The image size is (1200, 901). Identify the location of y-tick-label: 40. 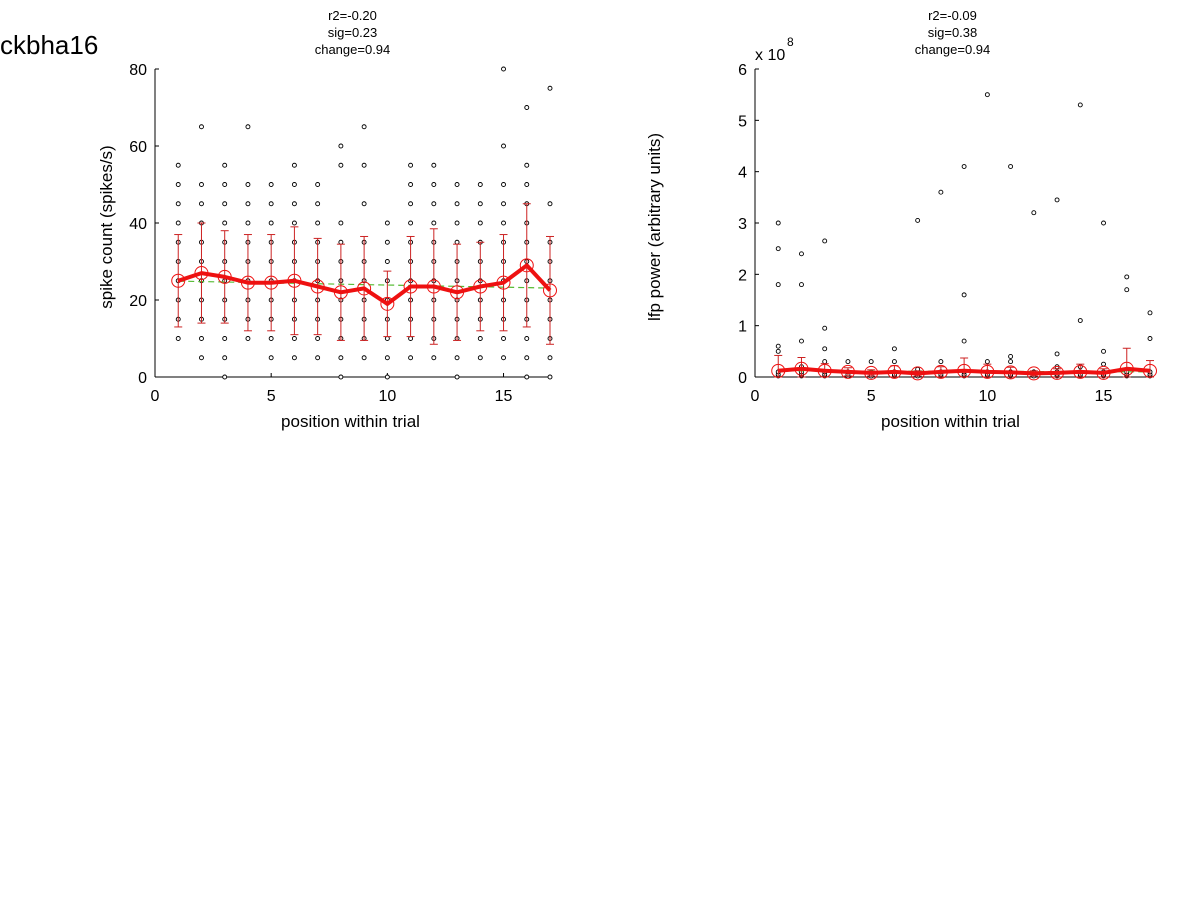
(138, 224).